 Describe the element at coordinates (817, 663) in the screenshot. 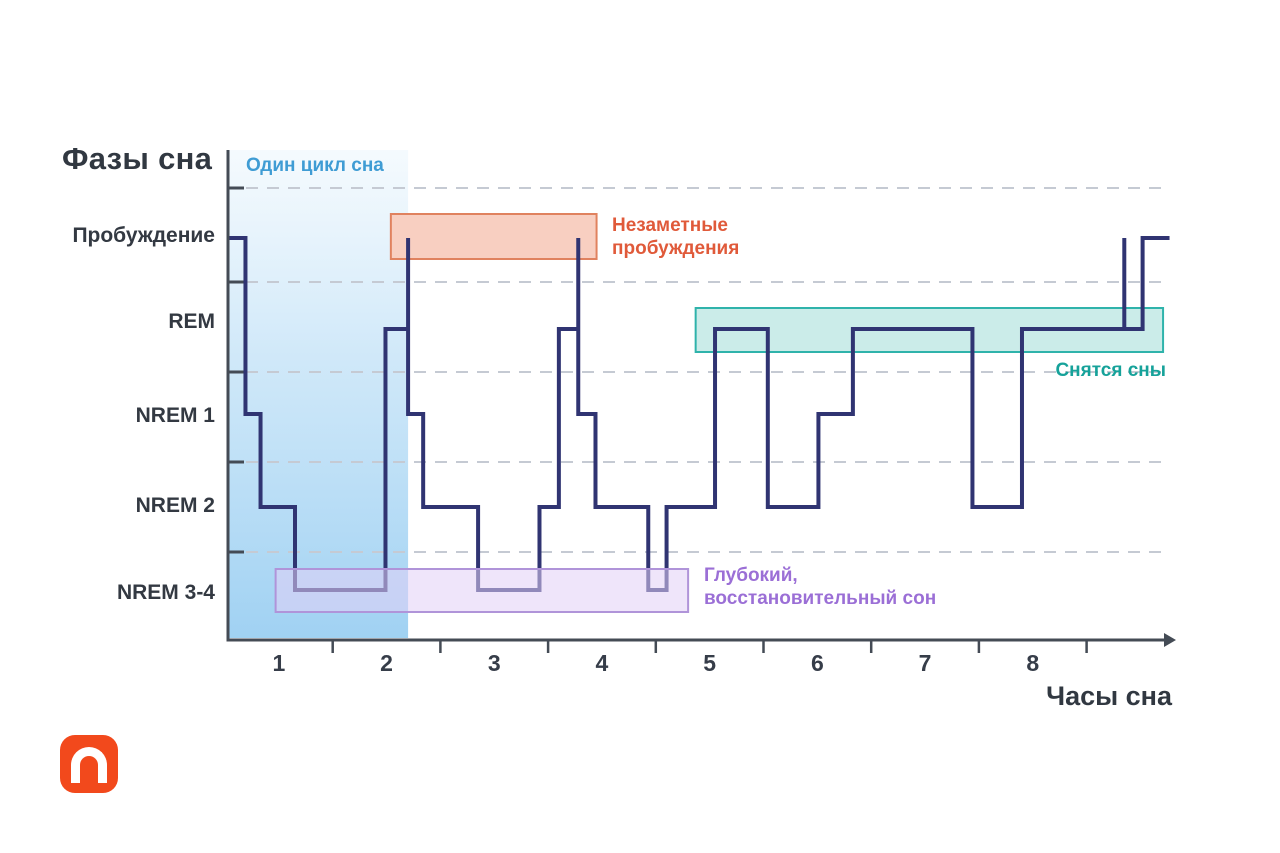

I see `x-tick-label-6: 6` at that location.